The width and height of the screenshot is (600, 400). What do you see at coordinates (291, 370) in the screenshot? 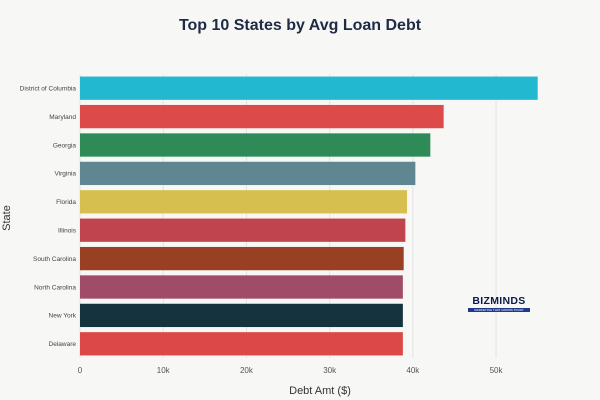
I see `x-axis-tick-labels: 0 10k 20k 30k 40k 50k` at bounding box center [291, 370].